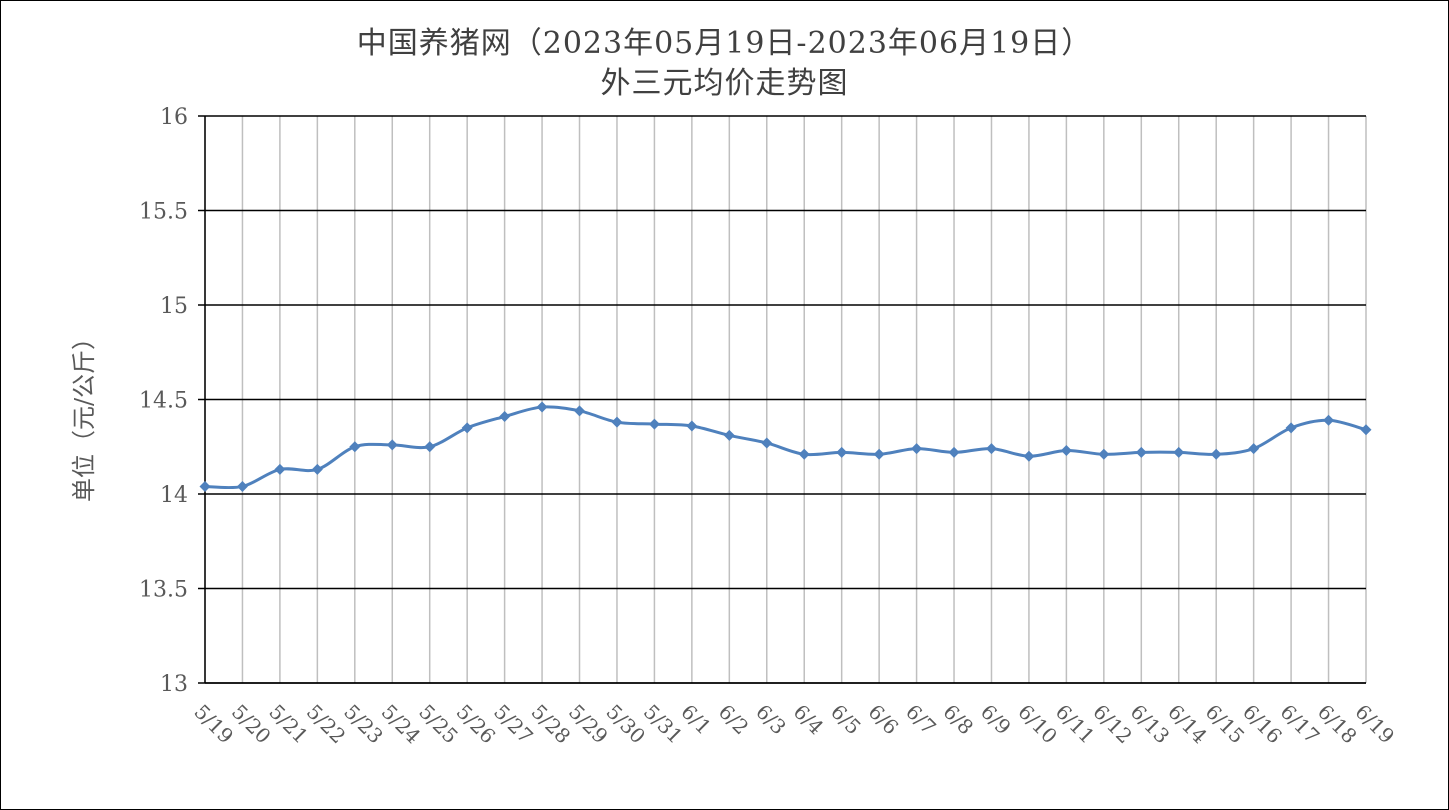  I want to click on x-tick-label: 5/25, so click(438, 724).